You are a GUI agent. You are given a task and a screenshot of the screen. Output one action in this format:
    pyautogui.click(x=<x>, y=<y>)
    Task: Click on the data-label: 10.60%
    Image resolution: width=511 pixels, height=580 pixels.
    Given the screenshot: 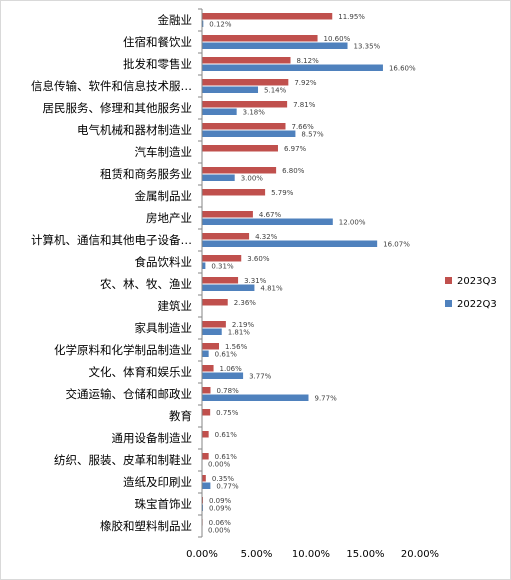 What is the action you would take?
    pyautogui.click(x=337, y=39)
    